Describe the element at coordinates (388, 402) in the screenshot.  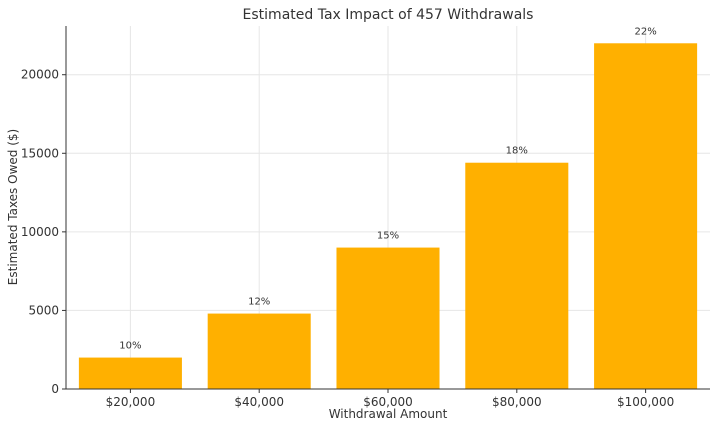
I see `x-tick-label: $60,000` at that location.